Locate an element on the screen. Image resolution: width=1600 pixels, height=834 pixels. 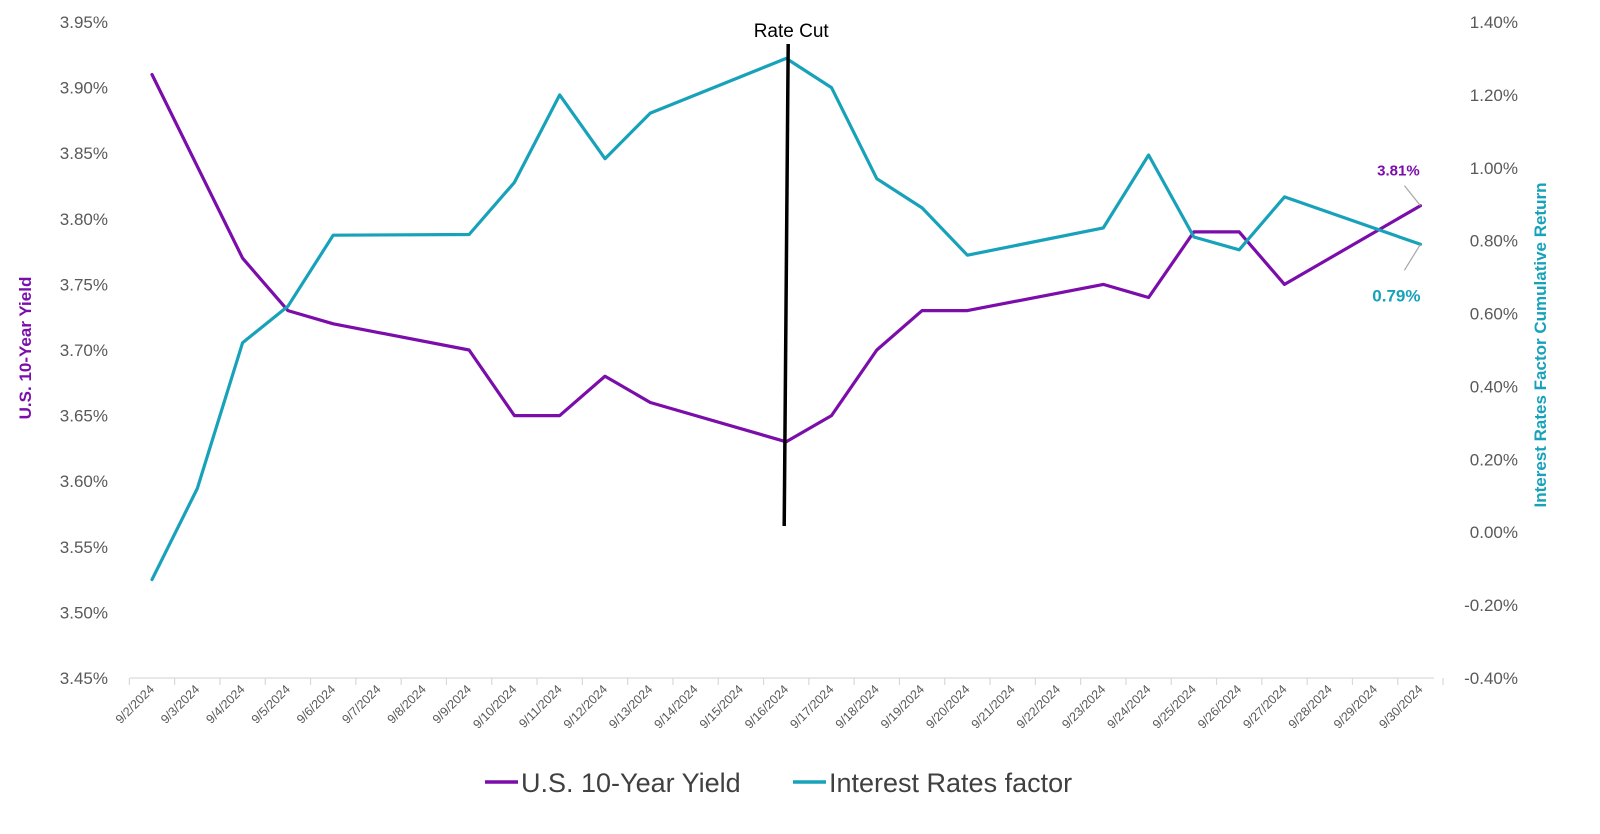
x-tick-label: 9/17/2024 is located at coordinates (811, 706).